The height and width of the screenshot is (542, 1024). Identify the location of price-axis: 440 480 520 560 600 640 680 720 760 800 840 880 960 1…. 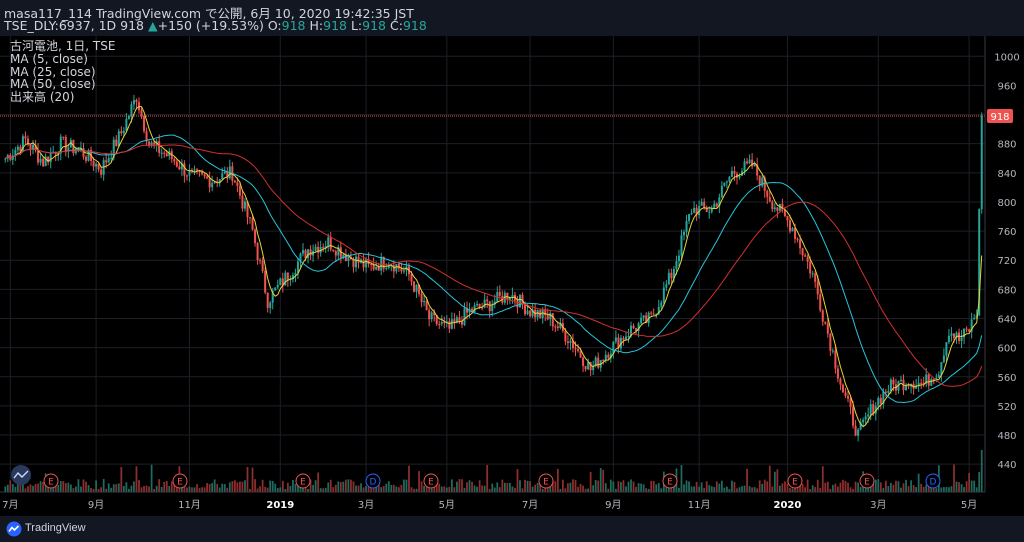
(1002, 264).